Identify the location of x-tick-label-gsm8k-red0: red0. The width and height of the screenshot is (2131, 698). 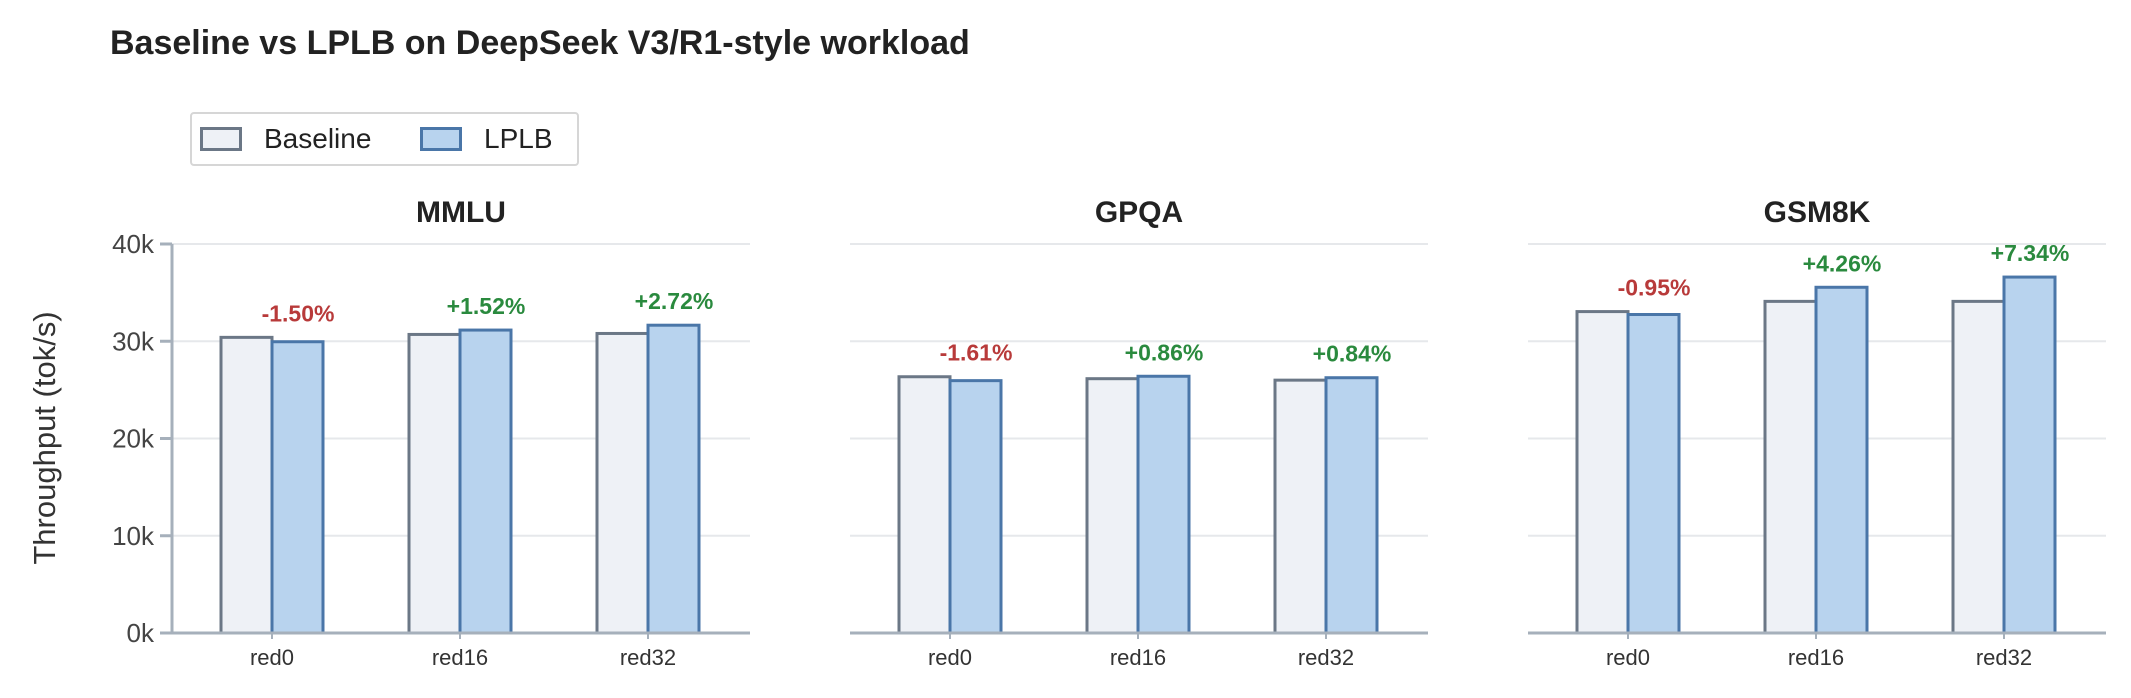
(1628, 657).